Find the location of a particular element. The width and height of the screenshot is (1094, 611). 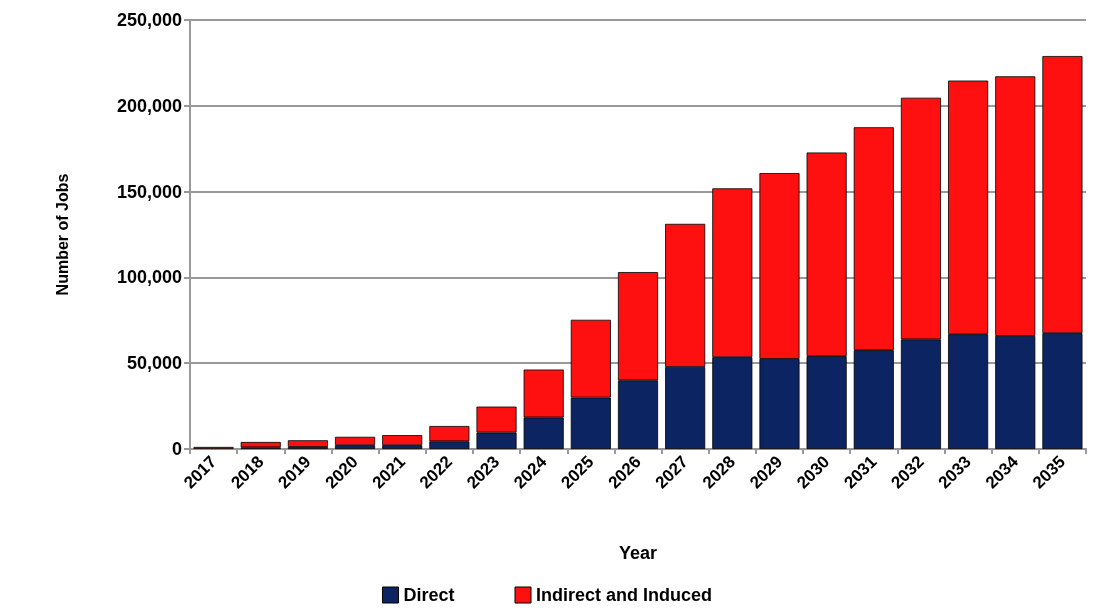

y-axis-title: Number of Jobs is located at coordinates (62, 234).